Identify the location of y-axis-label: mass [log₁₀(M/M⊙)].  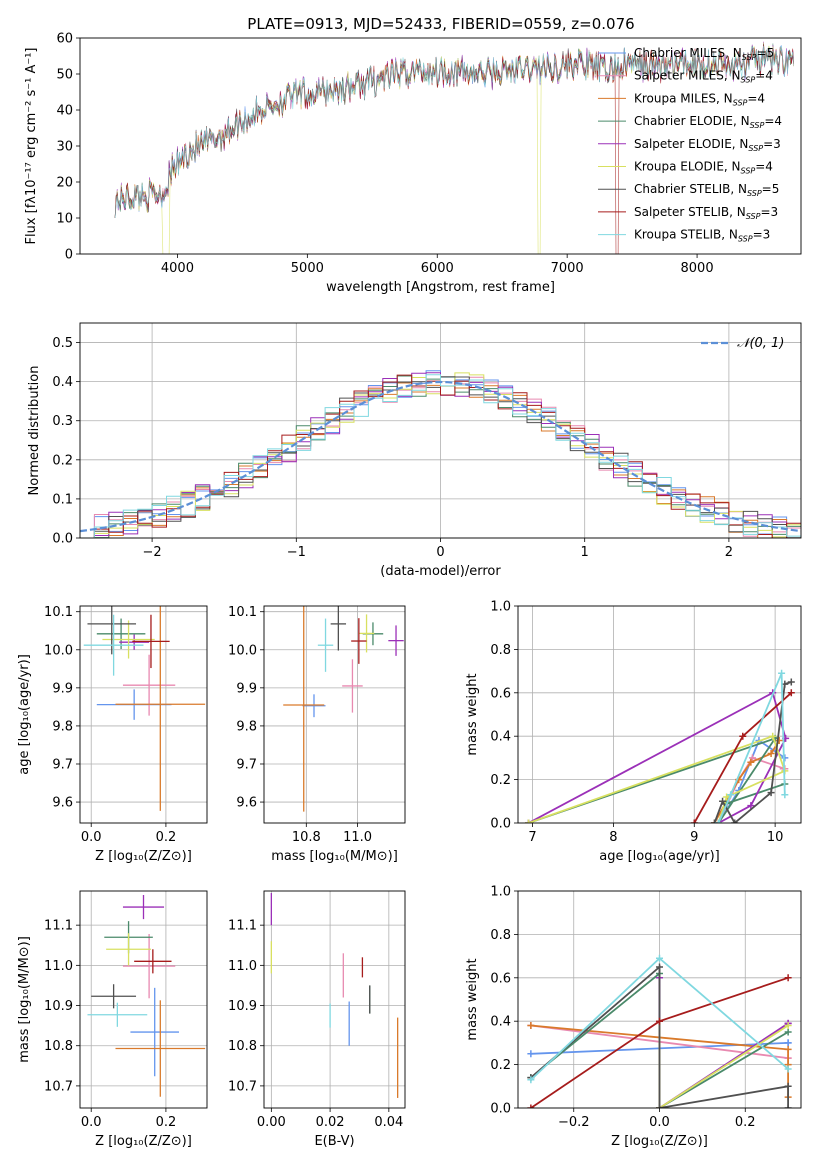
(24, 999).